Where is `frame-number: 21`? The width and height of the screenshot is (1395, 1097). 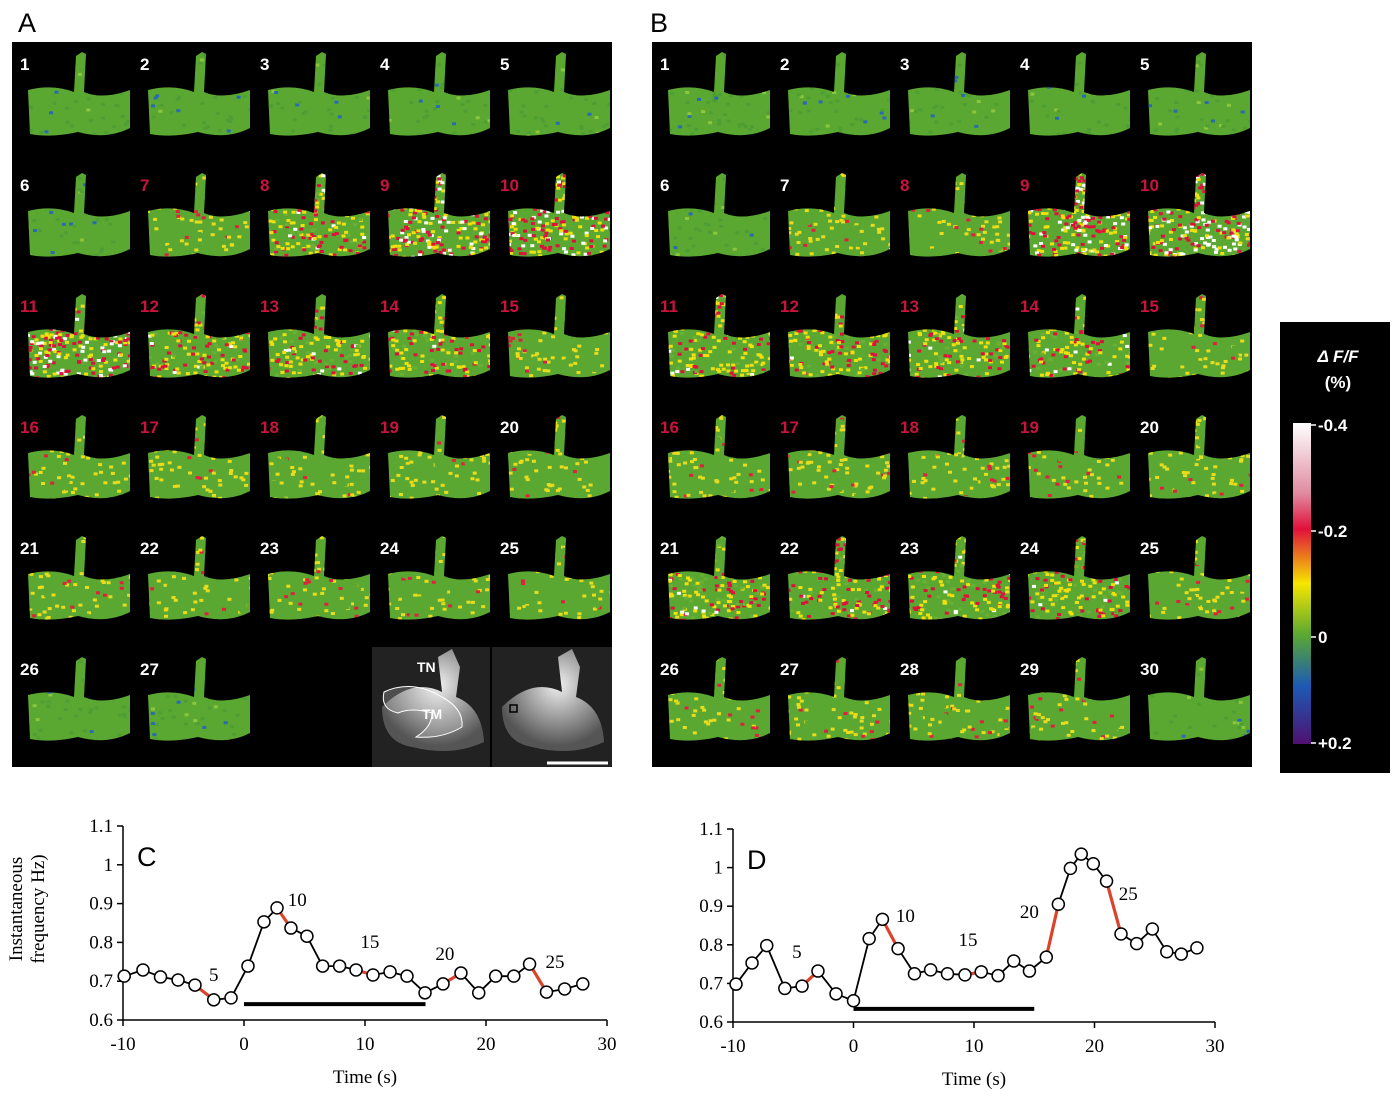
frame-number: 21 is located at coordinates (29, 548).